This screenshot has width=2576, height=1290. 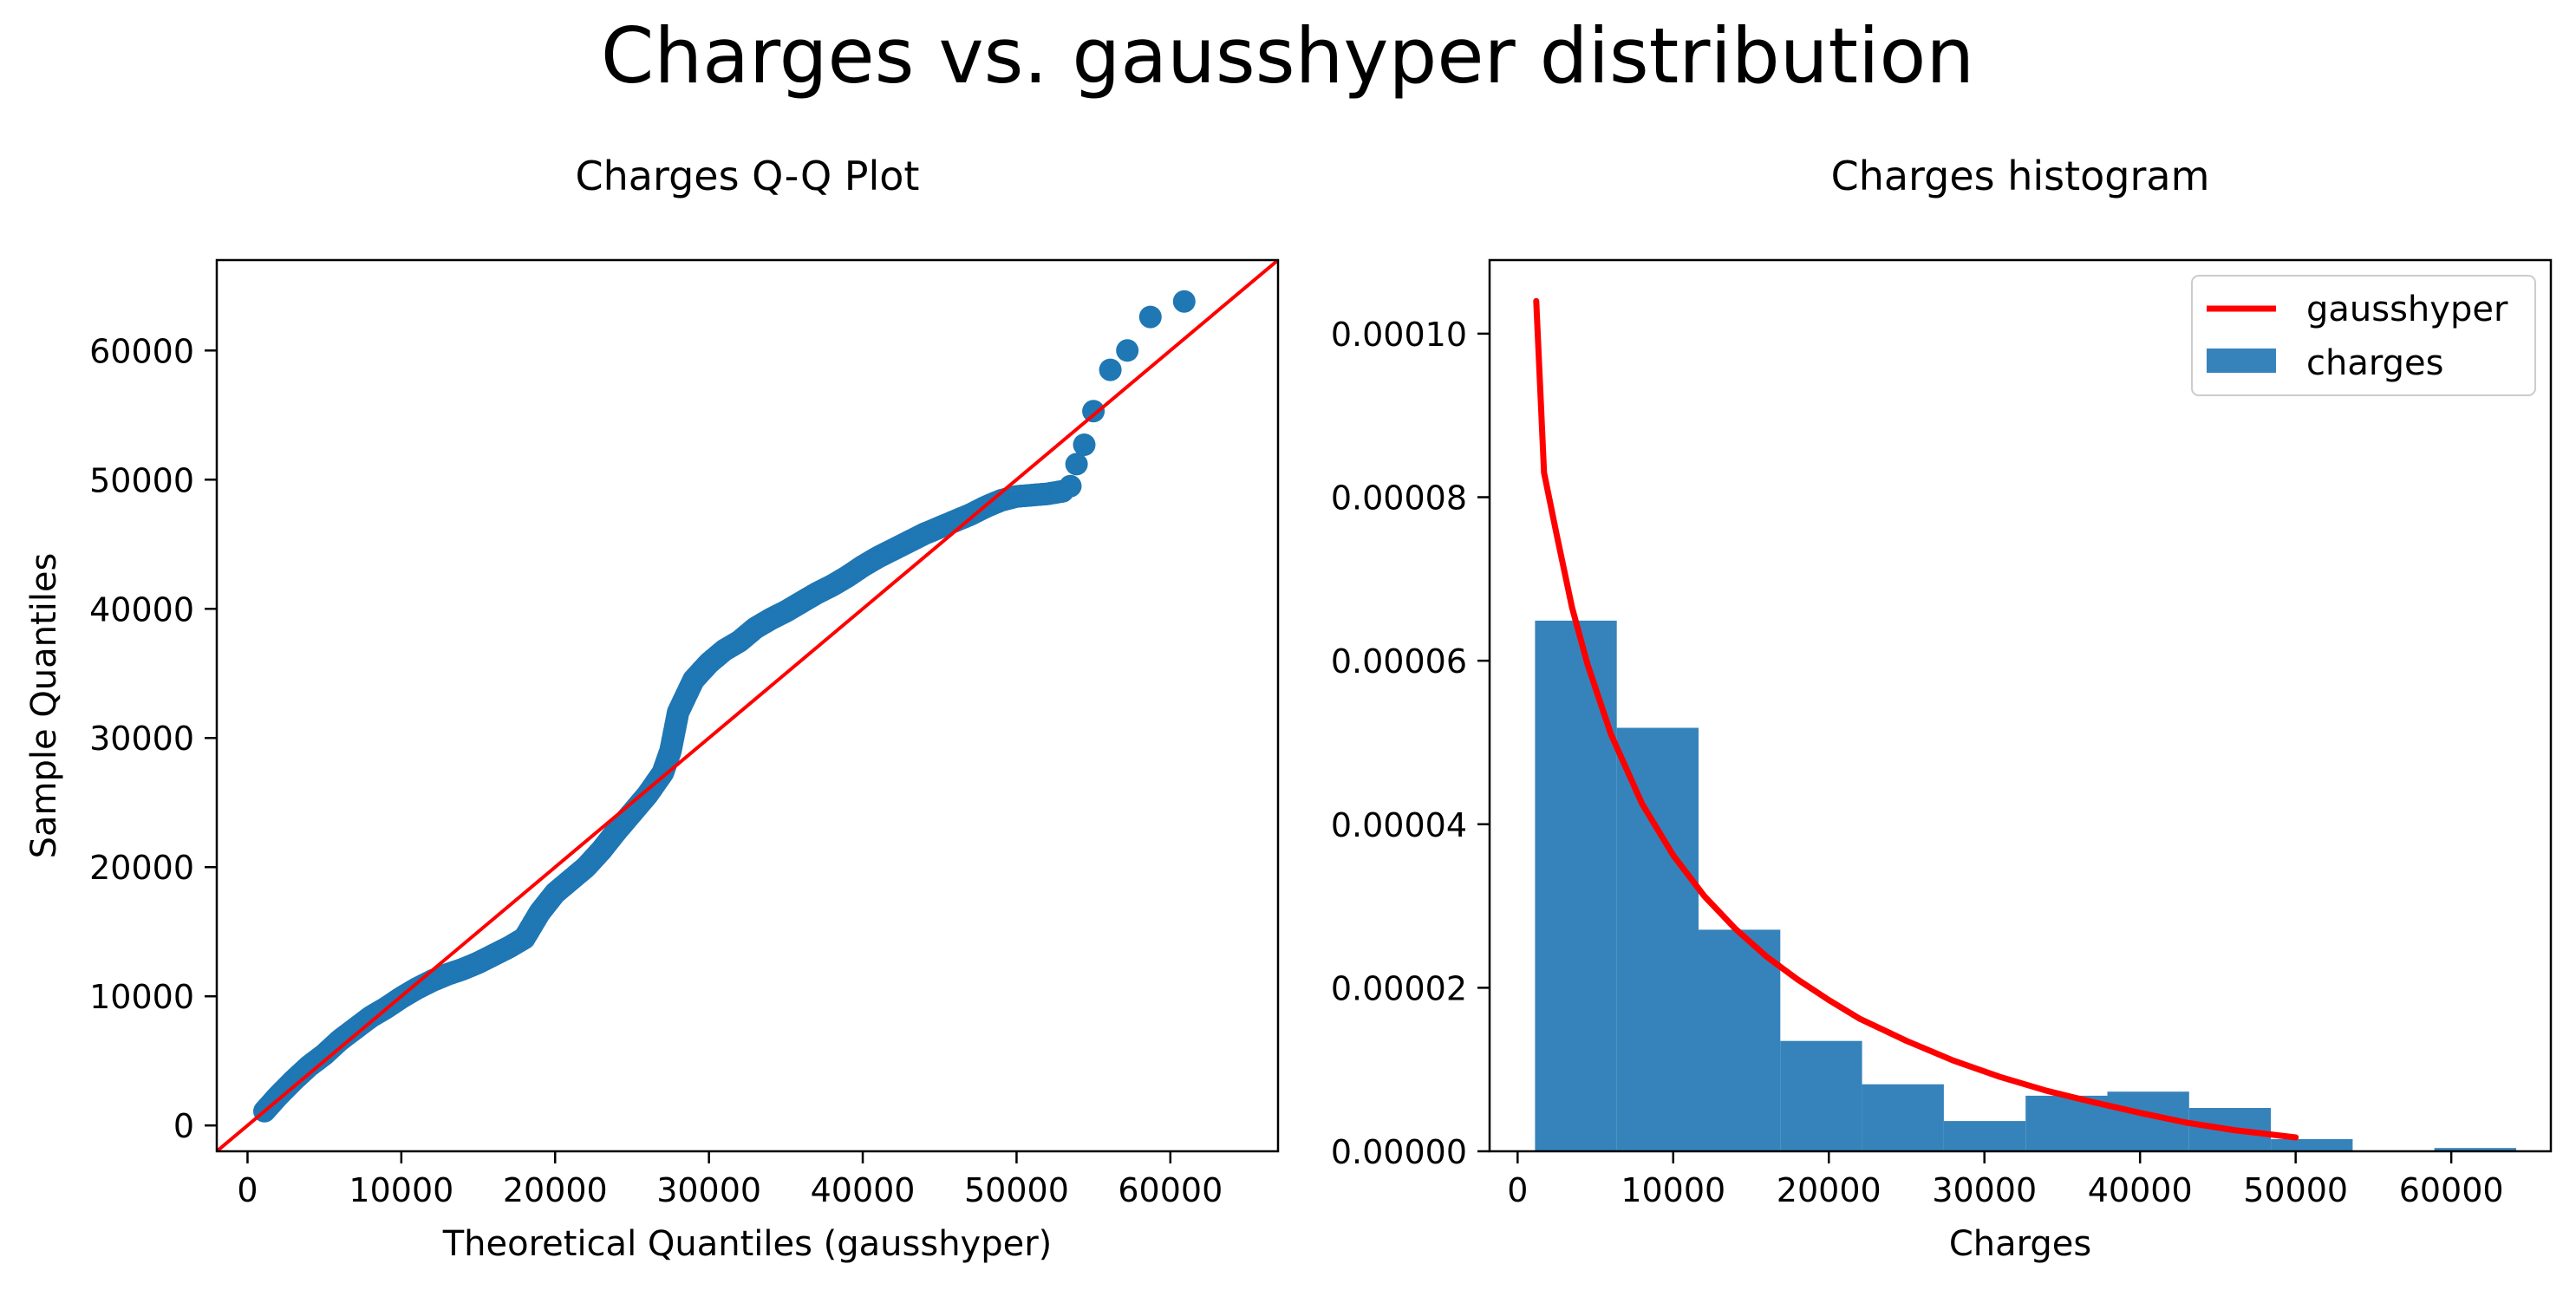 I want to click on qq-y-tick-label: 10000, so click(x=142, y=997).